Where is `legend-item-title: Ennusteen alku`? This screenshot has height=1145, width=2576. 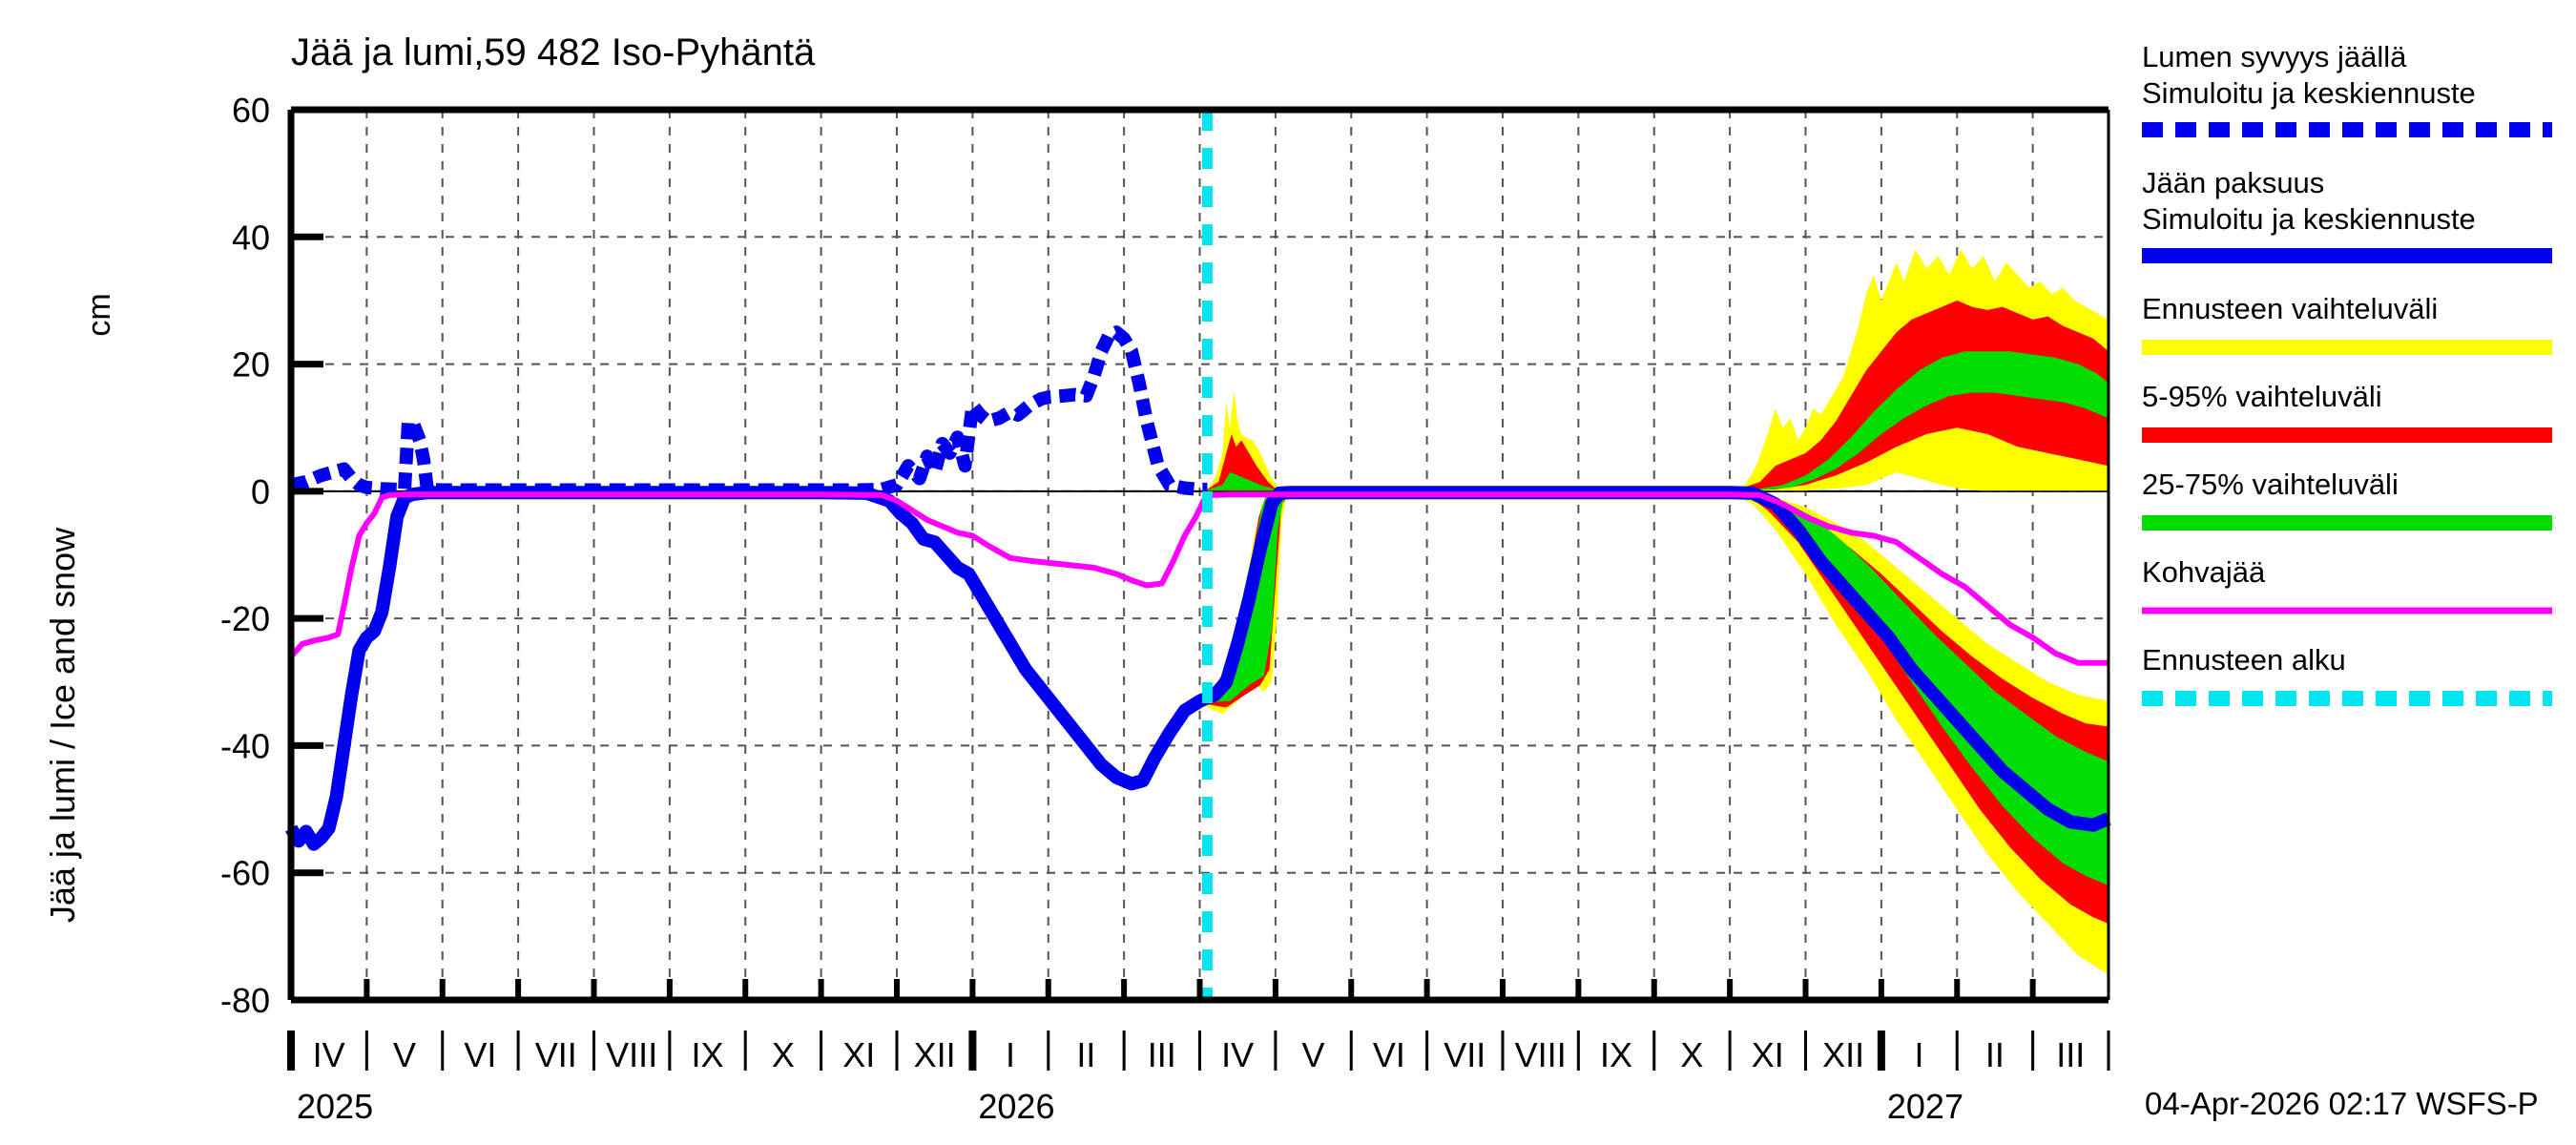
legend-item-title: Ennusteen alku is located at coordinates (2244, 660).